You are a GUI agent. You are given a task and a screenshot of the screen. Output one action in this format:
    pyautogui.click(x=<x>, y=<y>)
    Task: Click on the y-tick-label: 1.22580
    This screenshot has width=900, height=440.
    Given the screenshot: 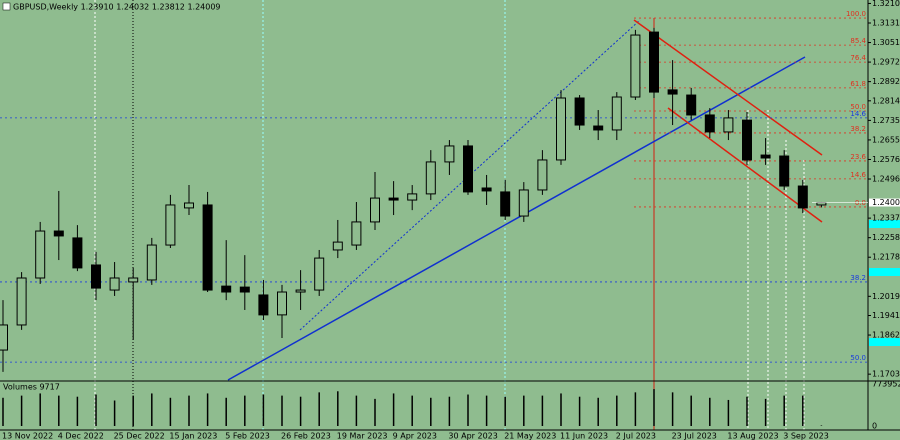 What is the action you would take?
    pyautogui.click(x=886, y=237)
    